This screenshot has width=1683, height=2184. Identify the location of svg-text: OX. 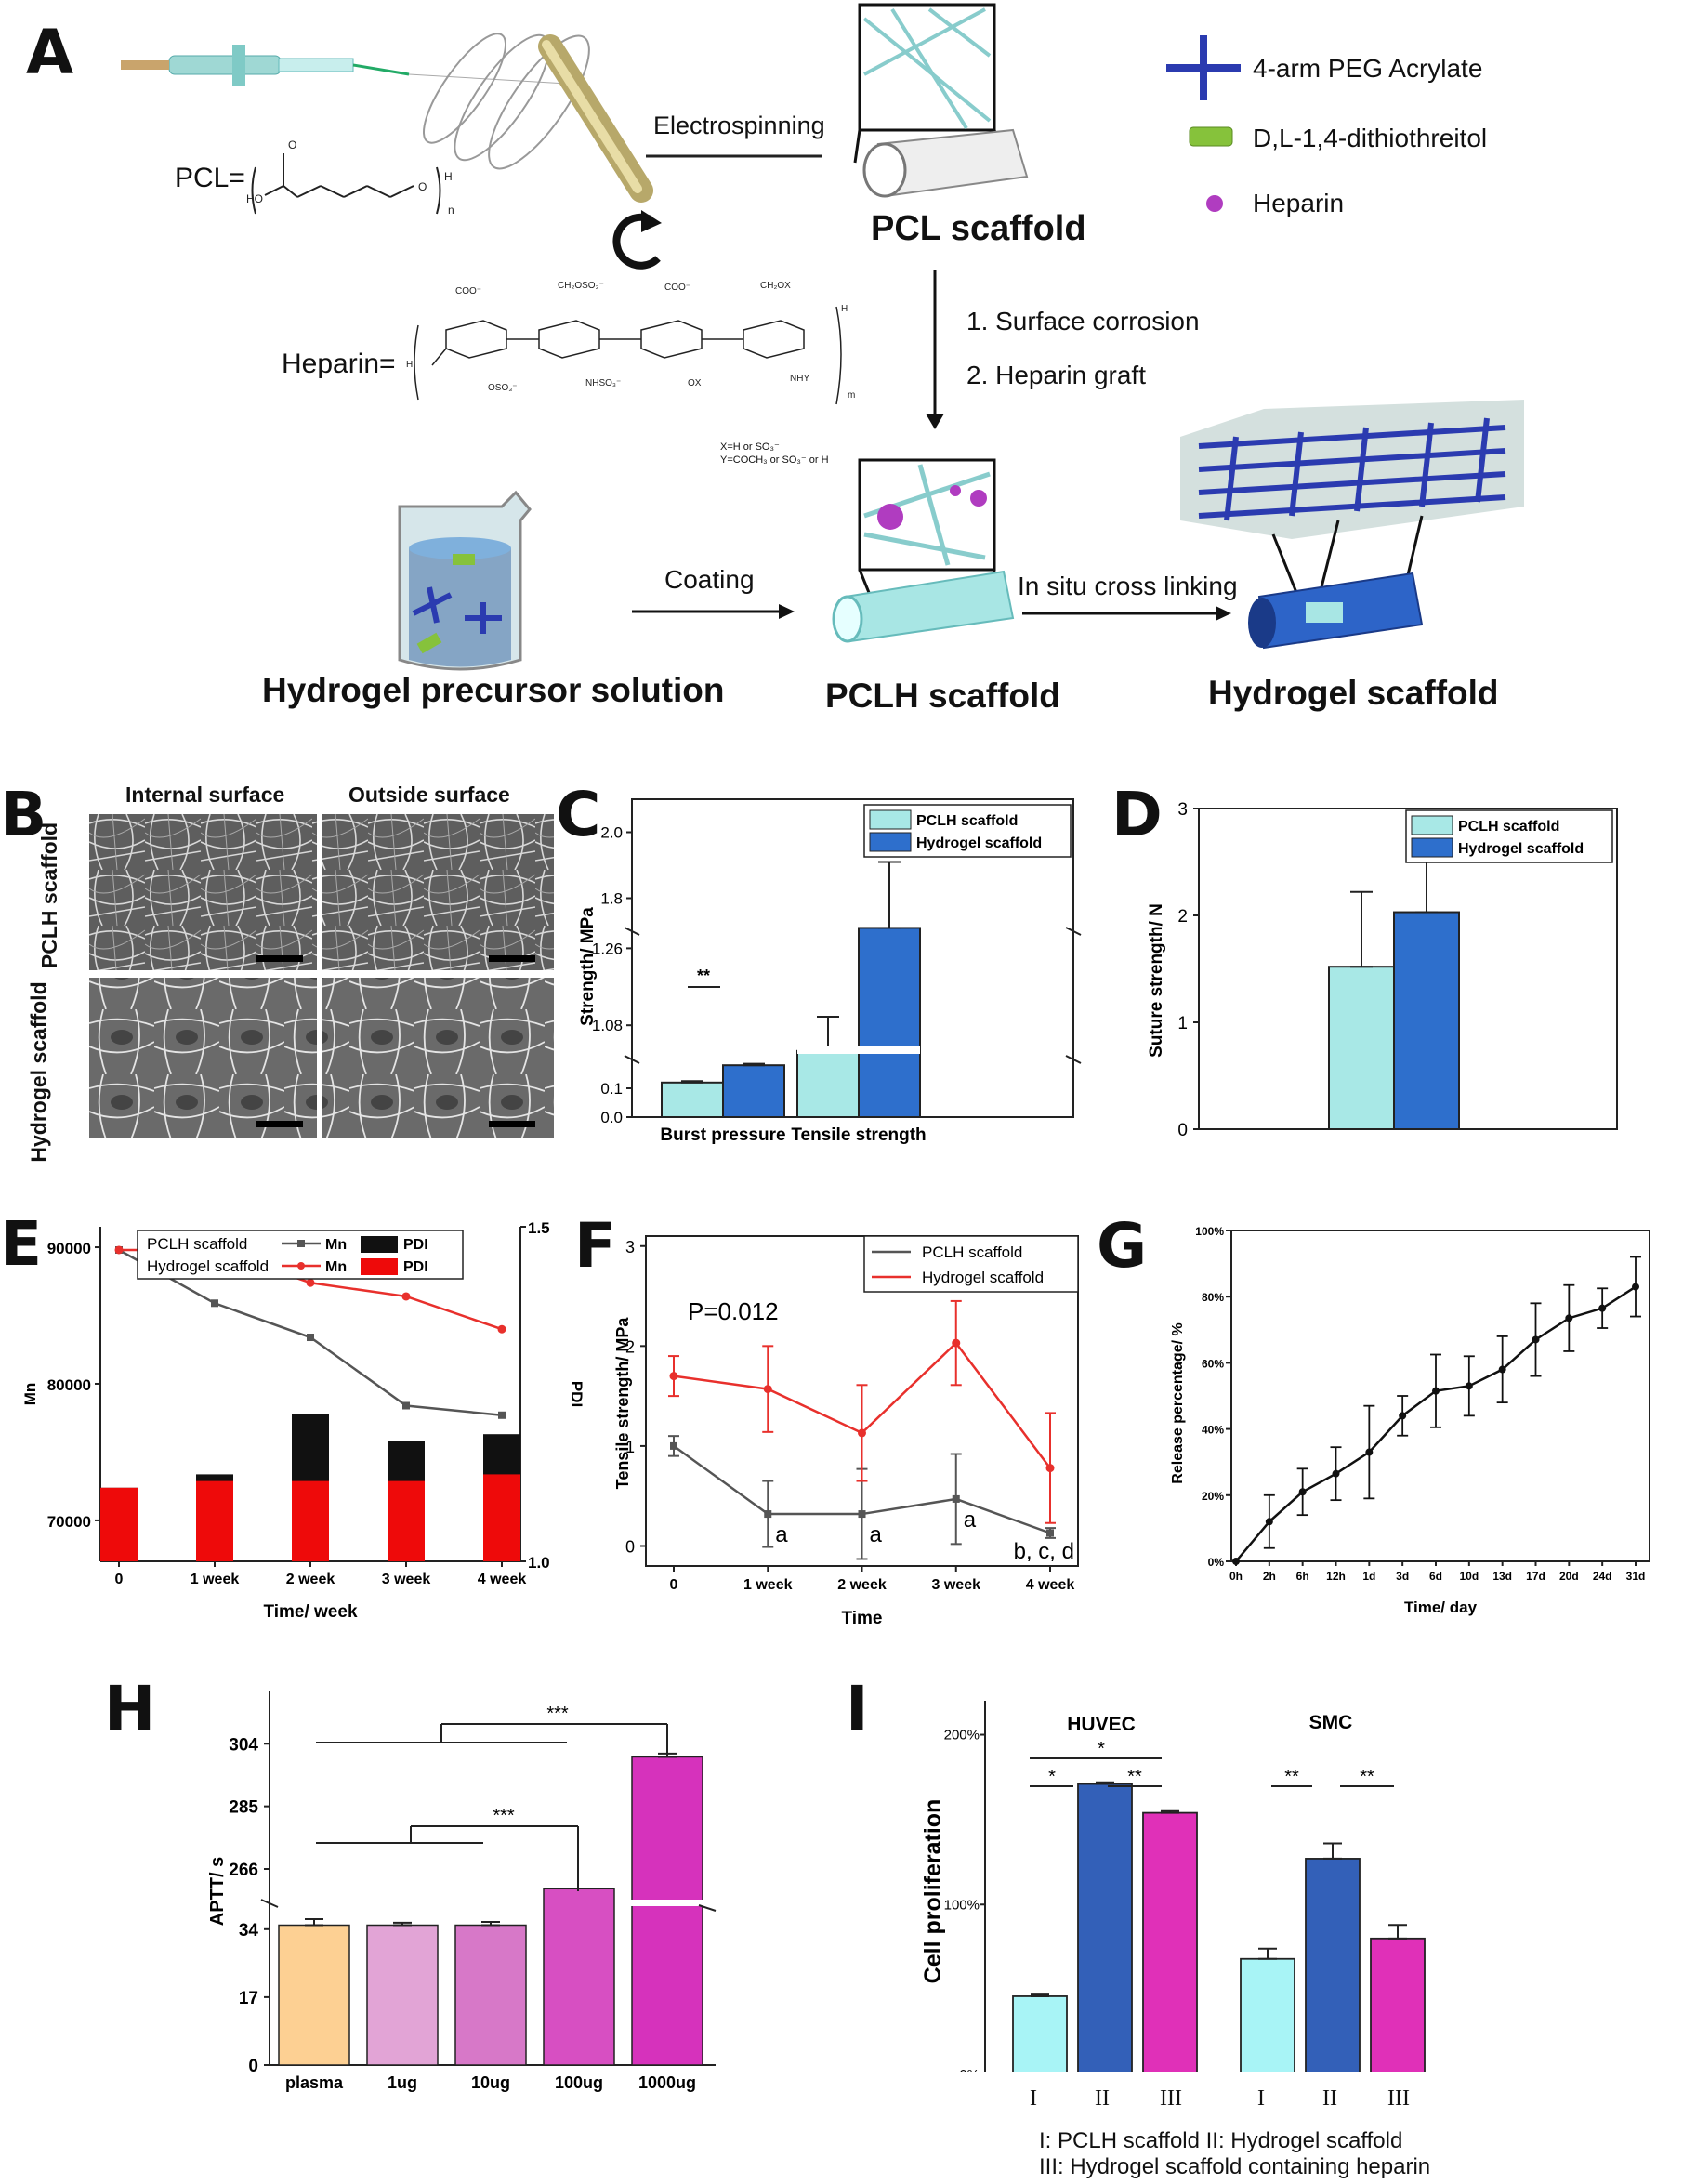
(695, 383).